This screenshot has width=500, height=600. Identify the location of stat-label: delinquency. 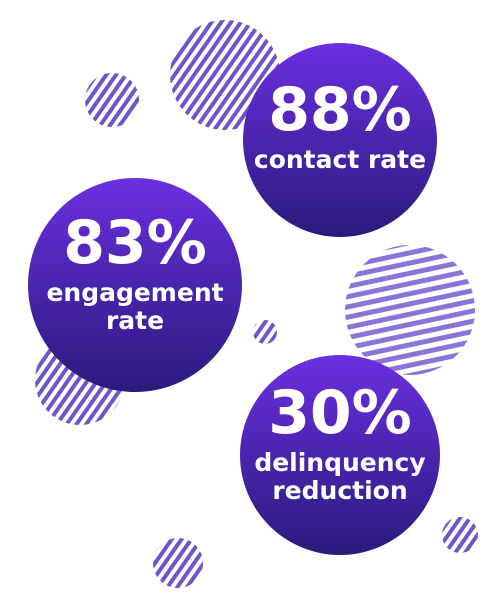
(339, 462).